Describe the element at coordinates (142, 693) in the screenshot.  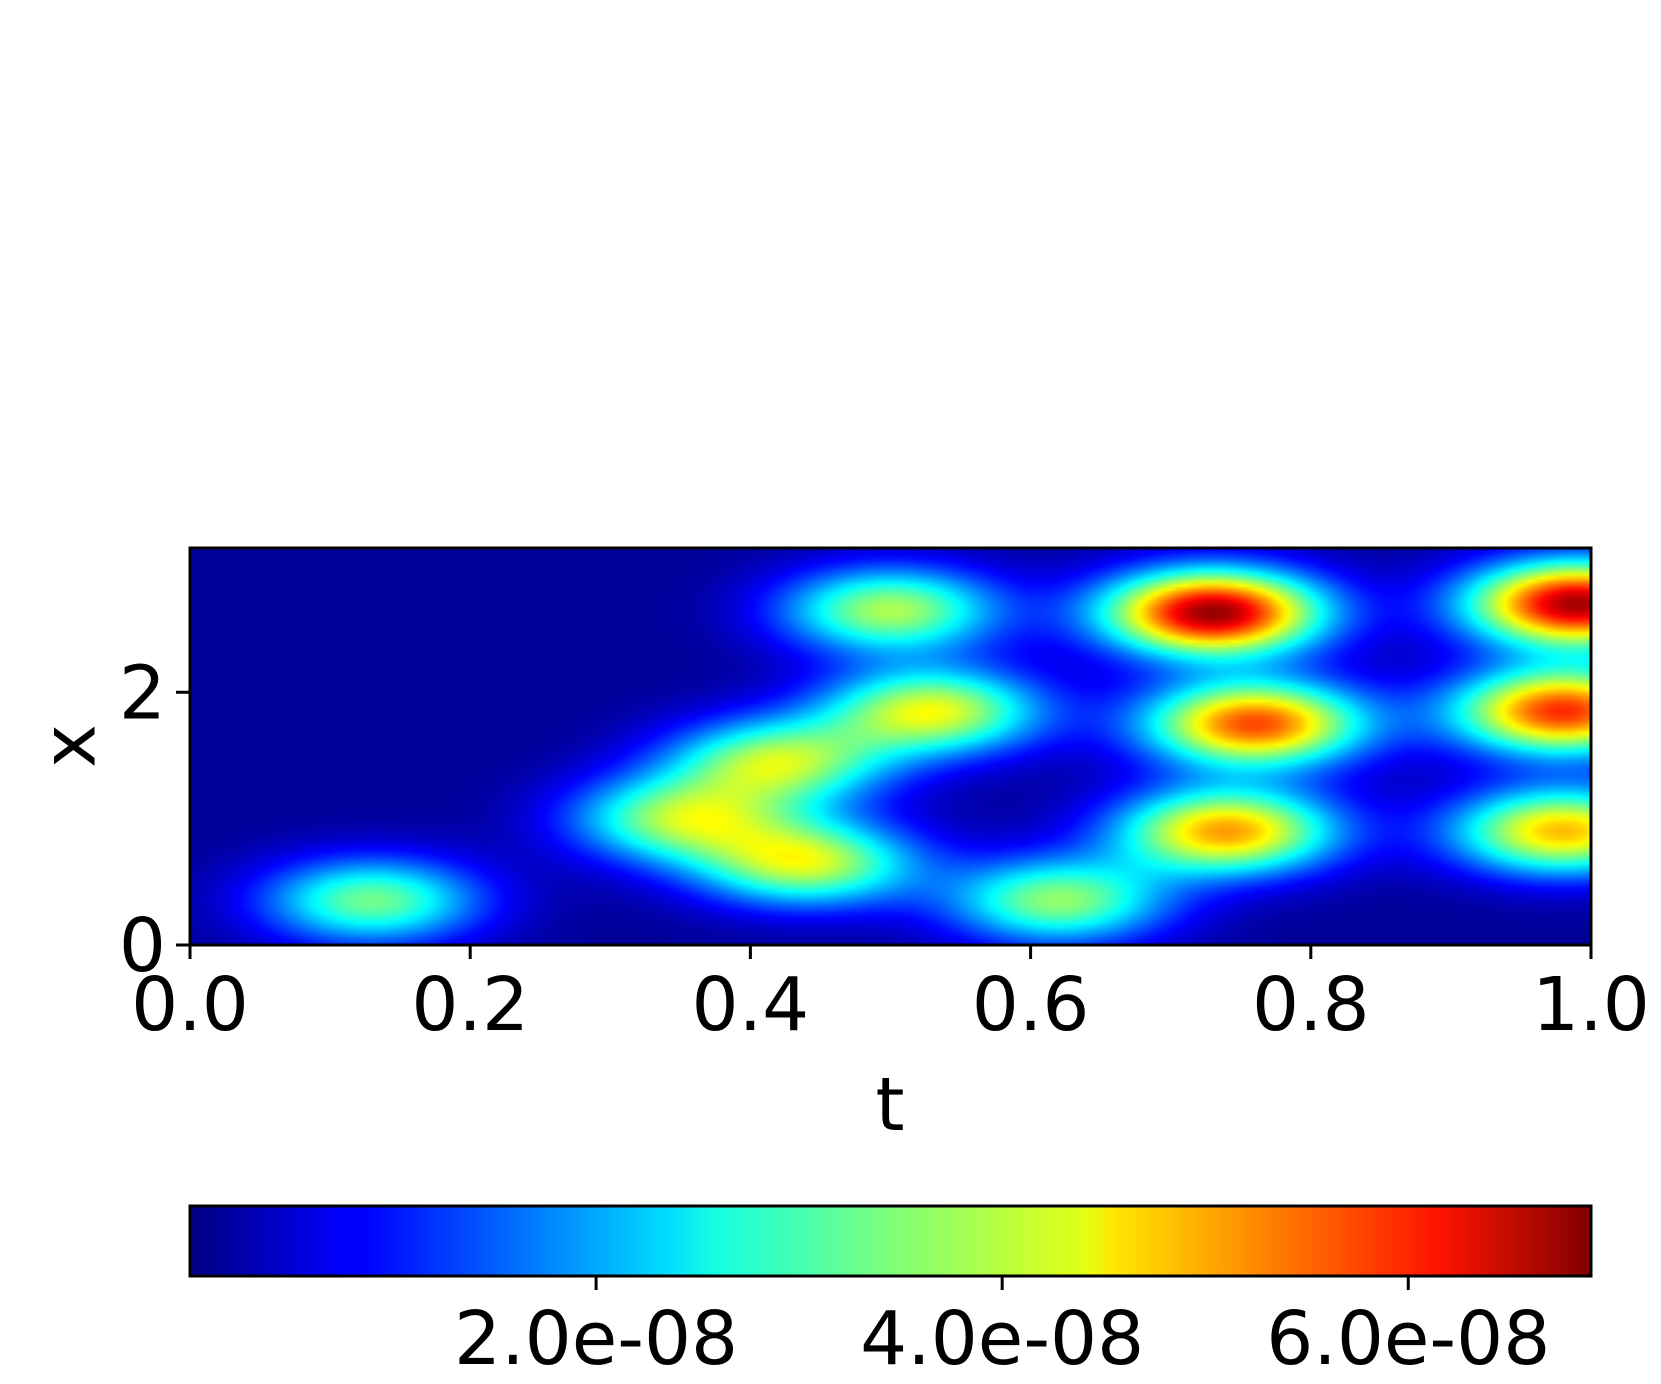
I see `y-tick-label: 2` at that location.